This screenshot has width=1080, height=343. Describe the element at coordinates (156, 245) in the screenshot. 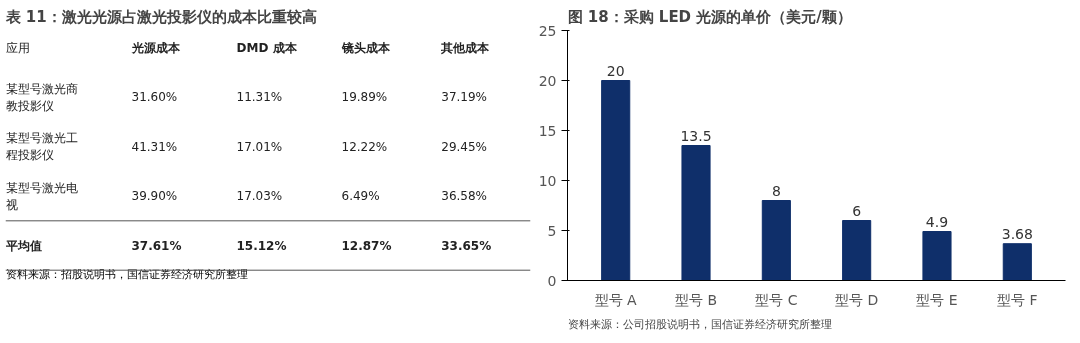

I see `text: 37.61%` at that location.